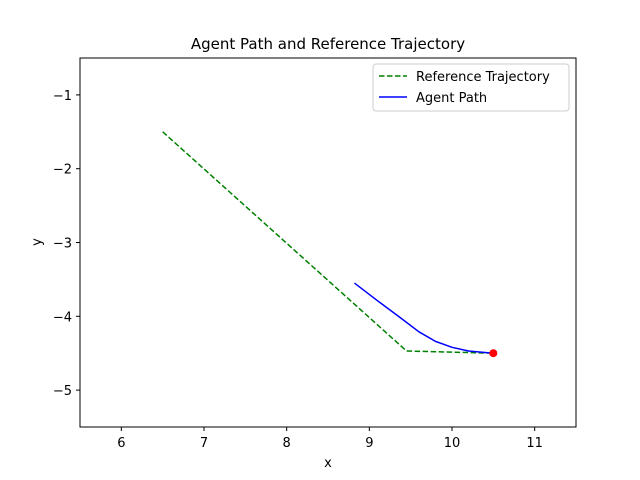  I want to click on marker-layer, so click(493, 353).